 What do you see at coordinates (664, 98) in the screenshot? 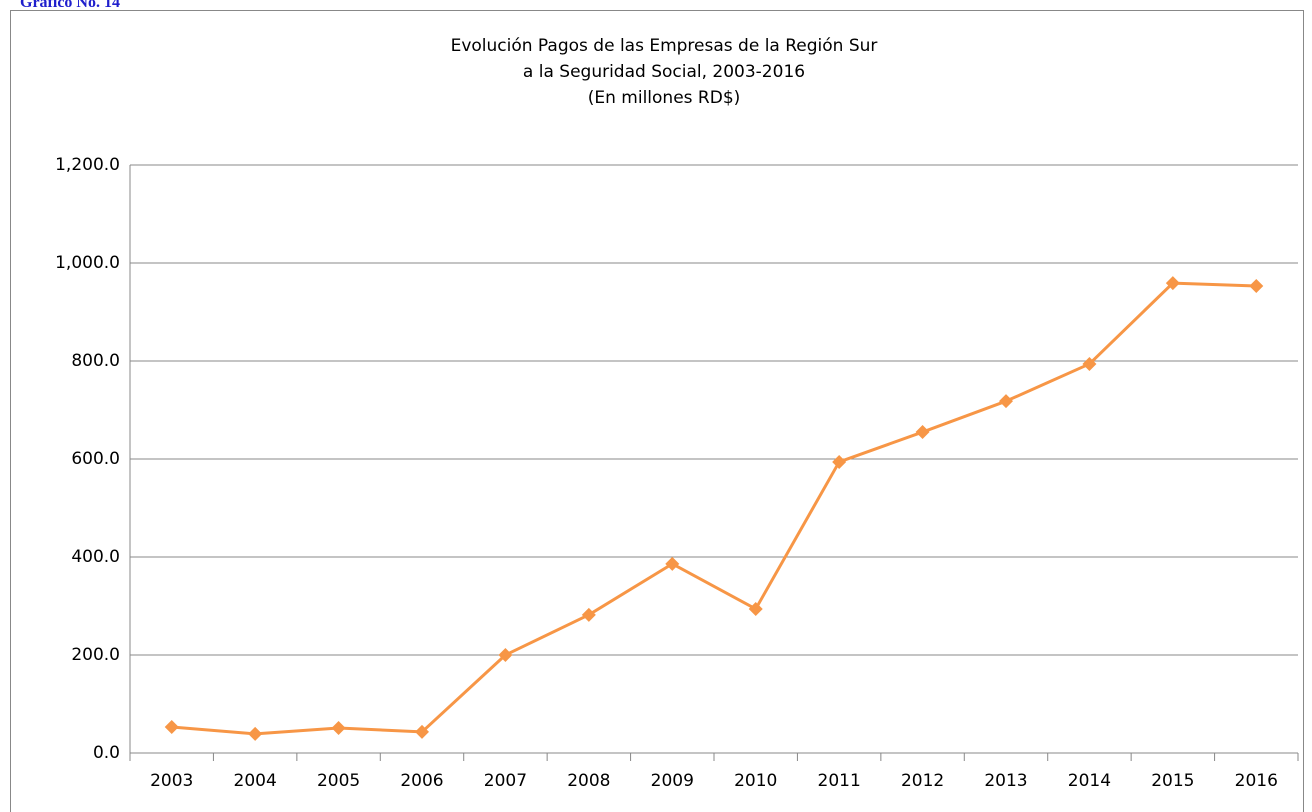
I see `chart-title: (En millones RD$)` at bounding box center [664, 98].